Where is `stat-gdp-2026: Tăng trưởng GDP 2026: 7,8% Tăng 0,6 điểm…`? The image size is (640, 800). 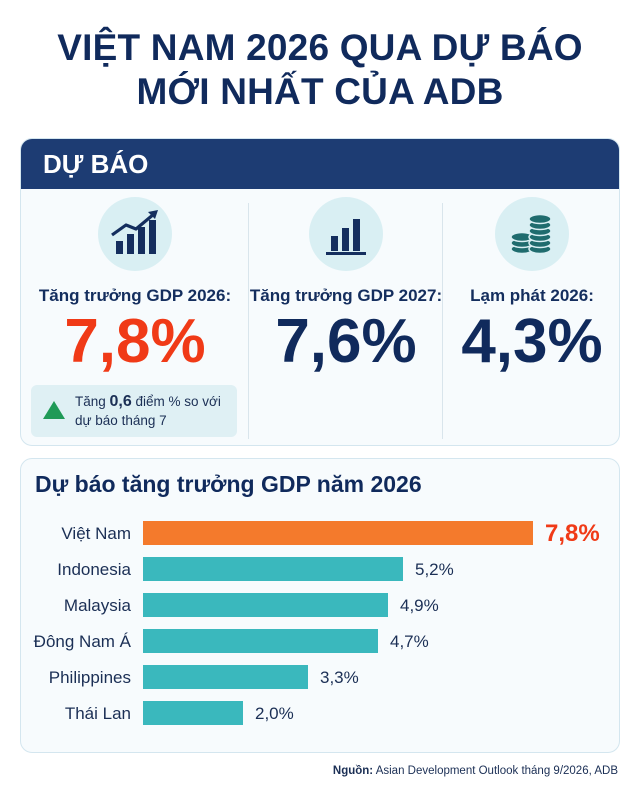 stat-gdp-2026: Tăng trưởng GDP 2026: 7,8% Tăng 0,6 điểm… is located at coordinates (135, 317).